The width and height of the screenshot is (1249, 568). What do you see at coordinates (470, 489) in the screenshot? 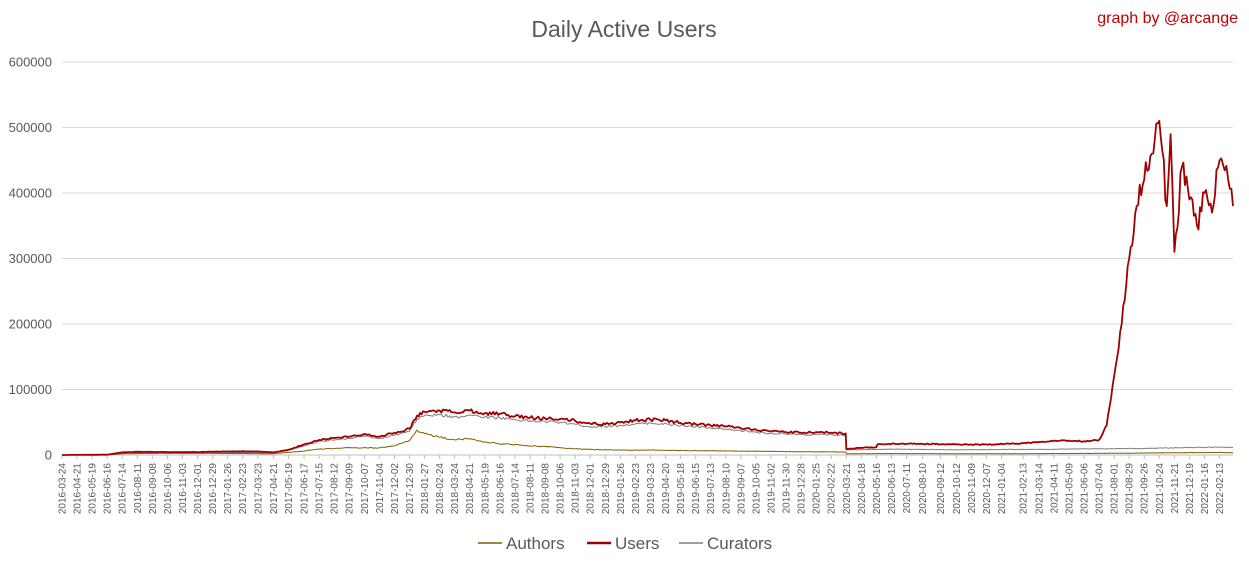
I see `x-tick-label: 2018-04-21` at bounding box center [470, 489].